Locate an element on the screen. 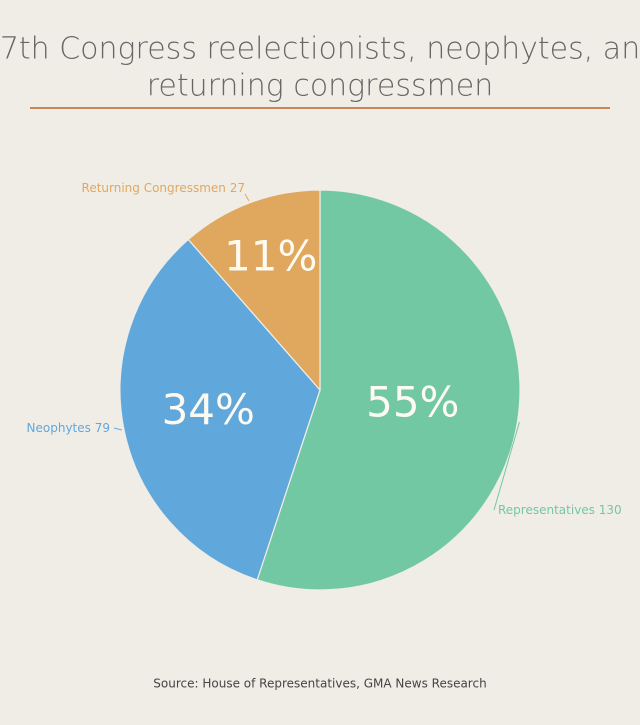 The width and height of the screenshot is (640, 725). slice-name: Returning Congressmen is located at coordinates (154, 188).